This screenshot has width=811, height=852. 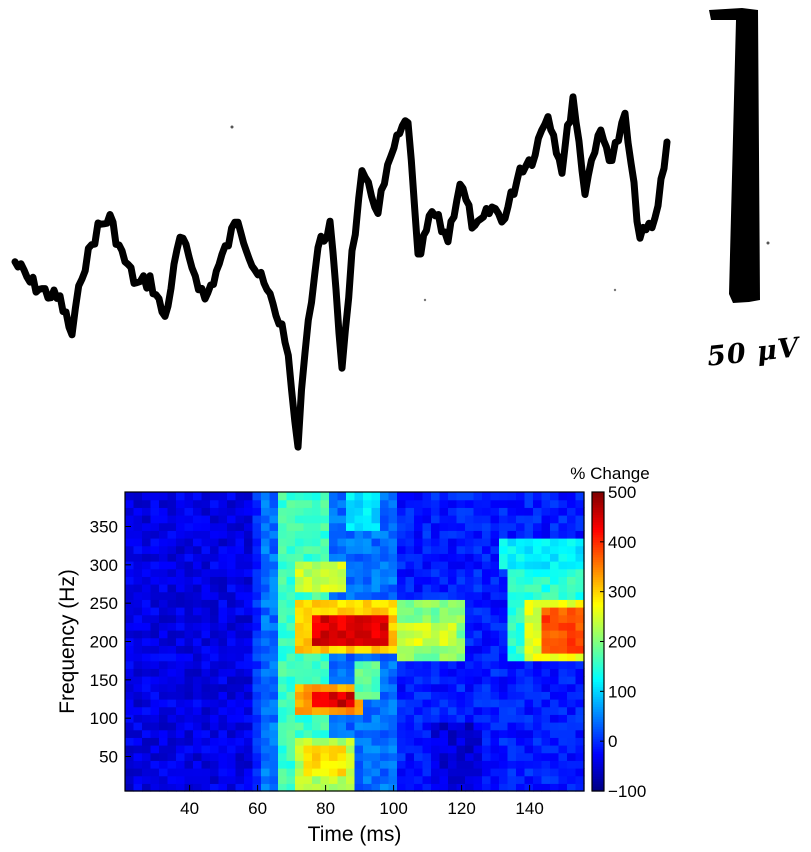 What do you see at coordinates (108, 757) in the screenshot?
I see `y-tick-label: 50` at bounding box center [108, 757].